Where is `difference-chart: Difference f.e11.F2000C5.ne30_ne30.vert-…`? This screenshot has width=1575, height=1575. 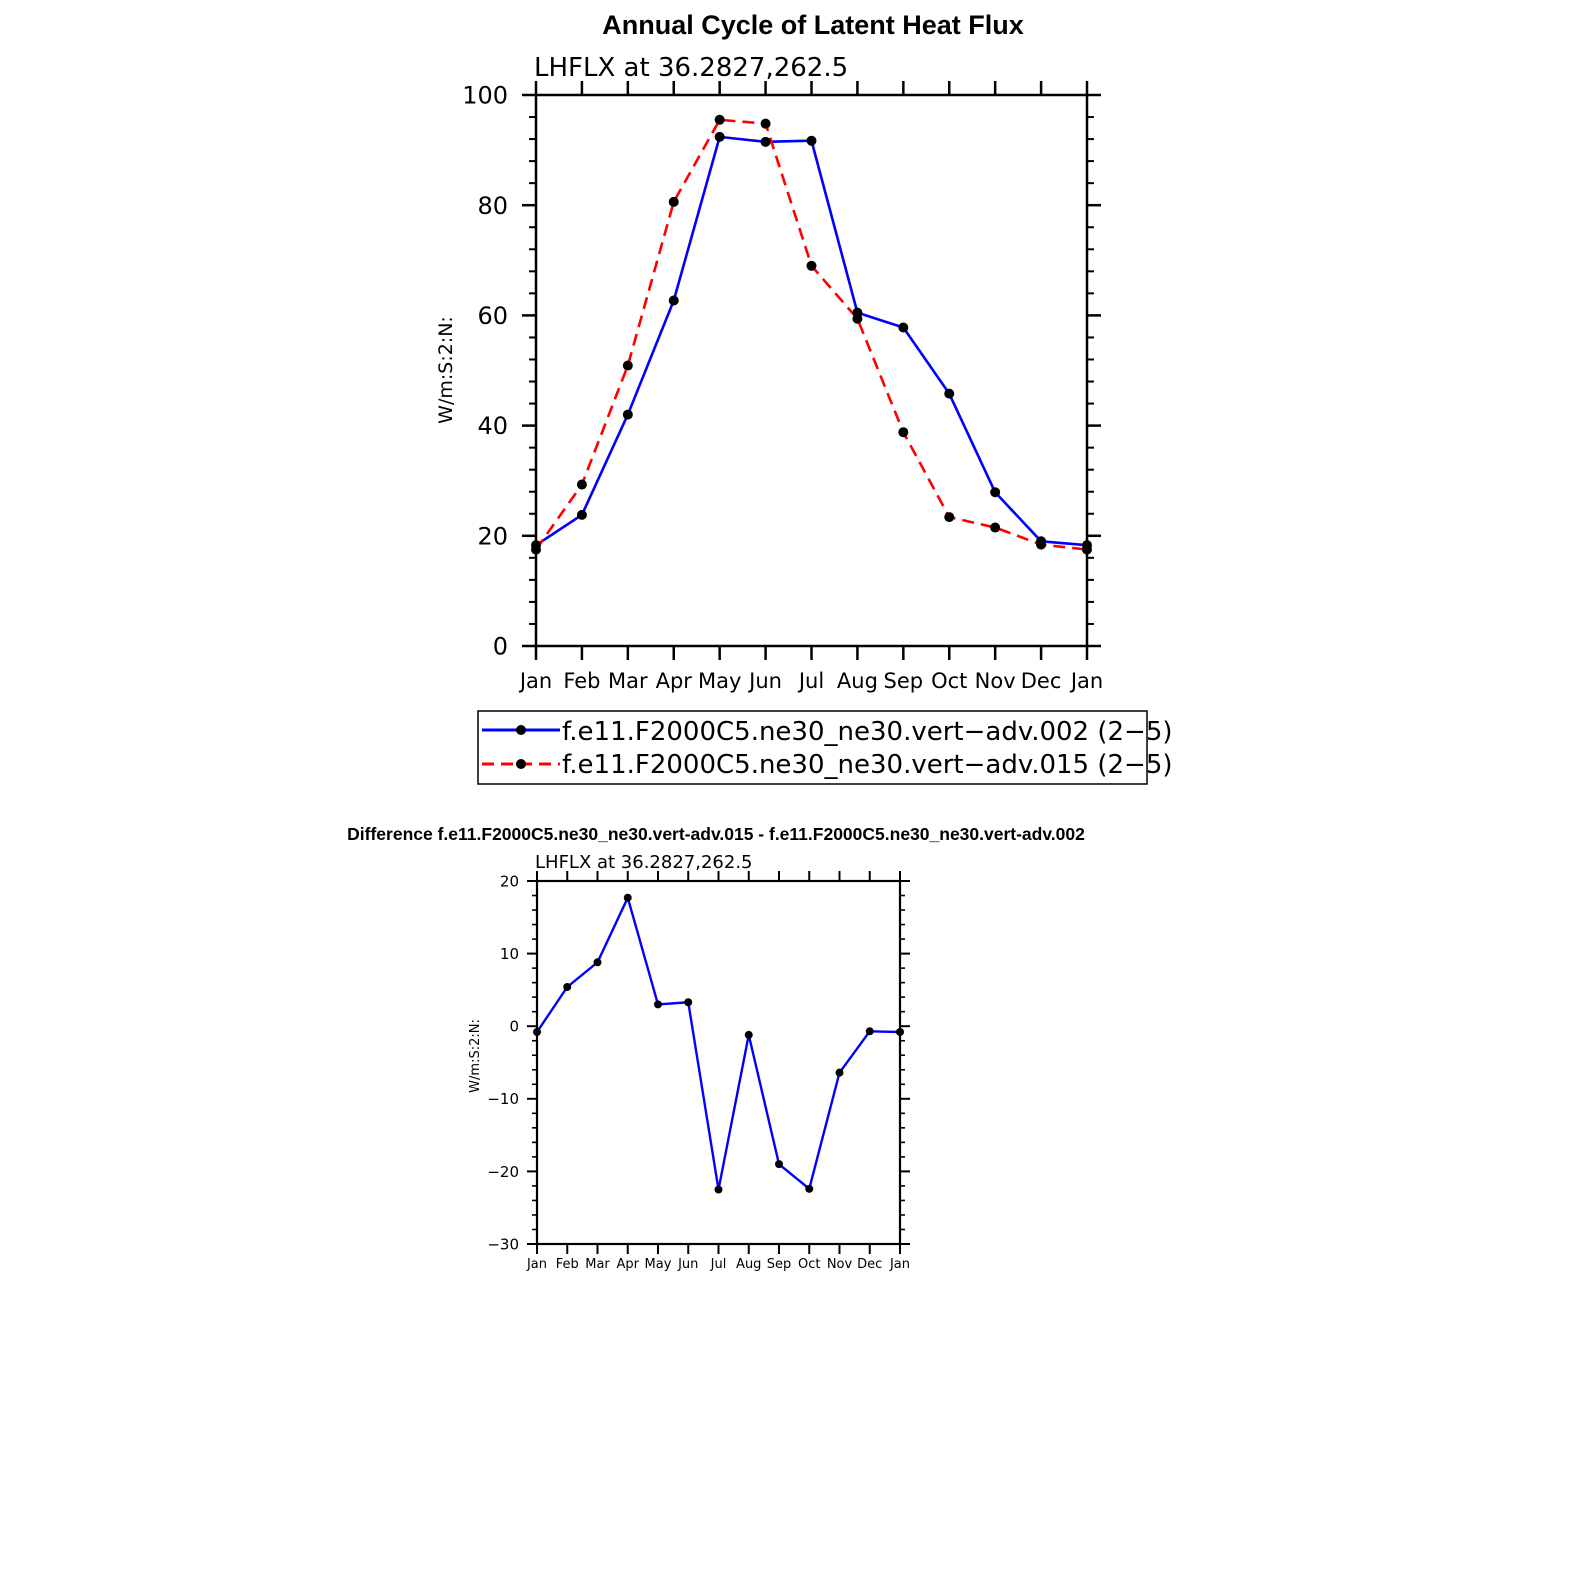
difference-chart: Difference f.e11.F2000C5.ne30_ne30.vert-… is located at coordinates (716, 1048).